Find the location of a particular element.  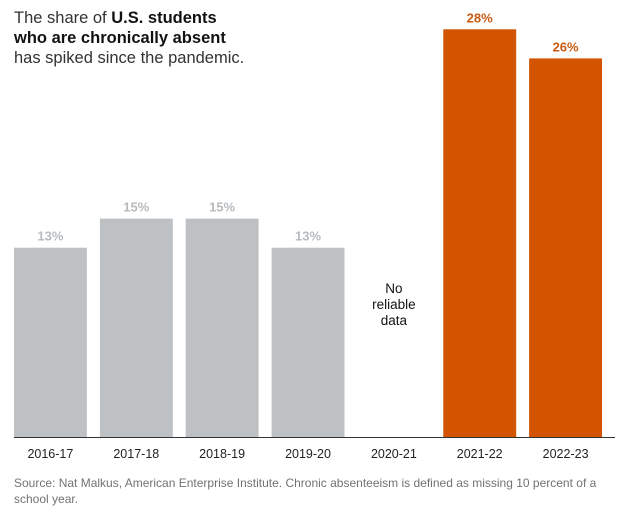

value-label-2022-23: 26% is located at coordinates (566, 46).